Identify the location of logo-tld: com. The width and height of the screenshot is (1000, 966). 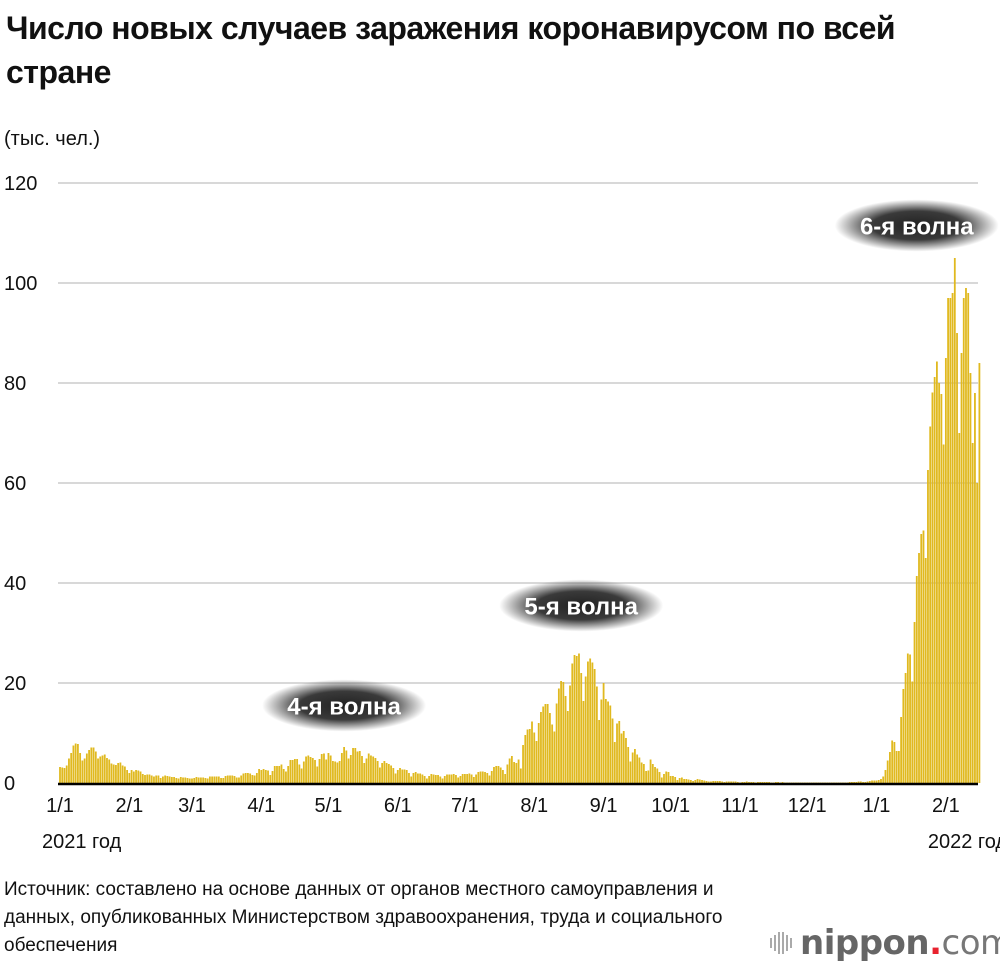
(970, 943).